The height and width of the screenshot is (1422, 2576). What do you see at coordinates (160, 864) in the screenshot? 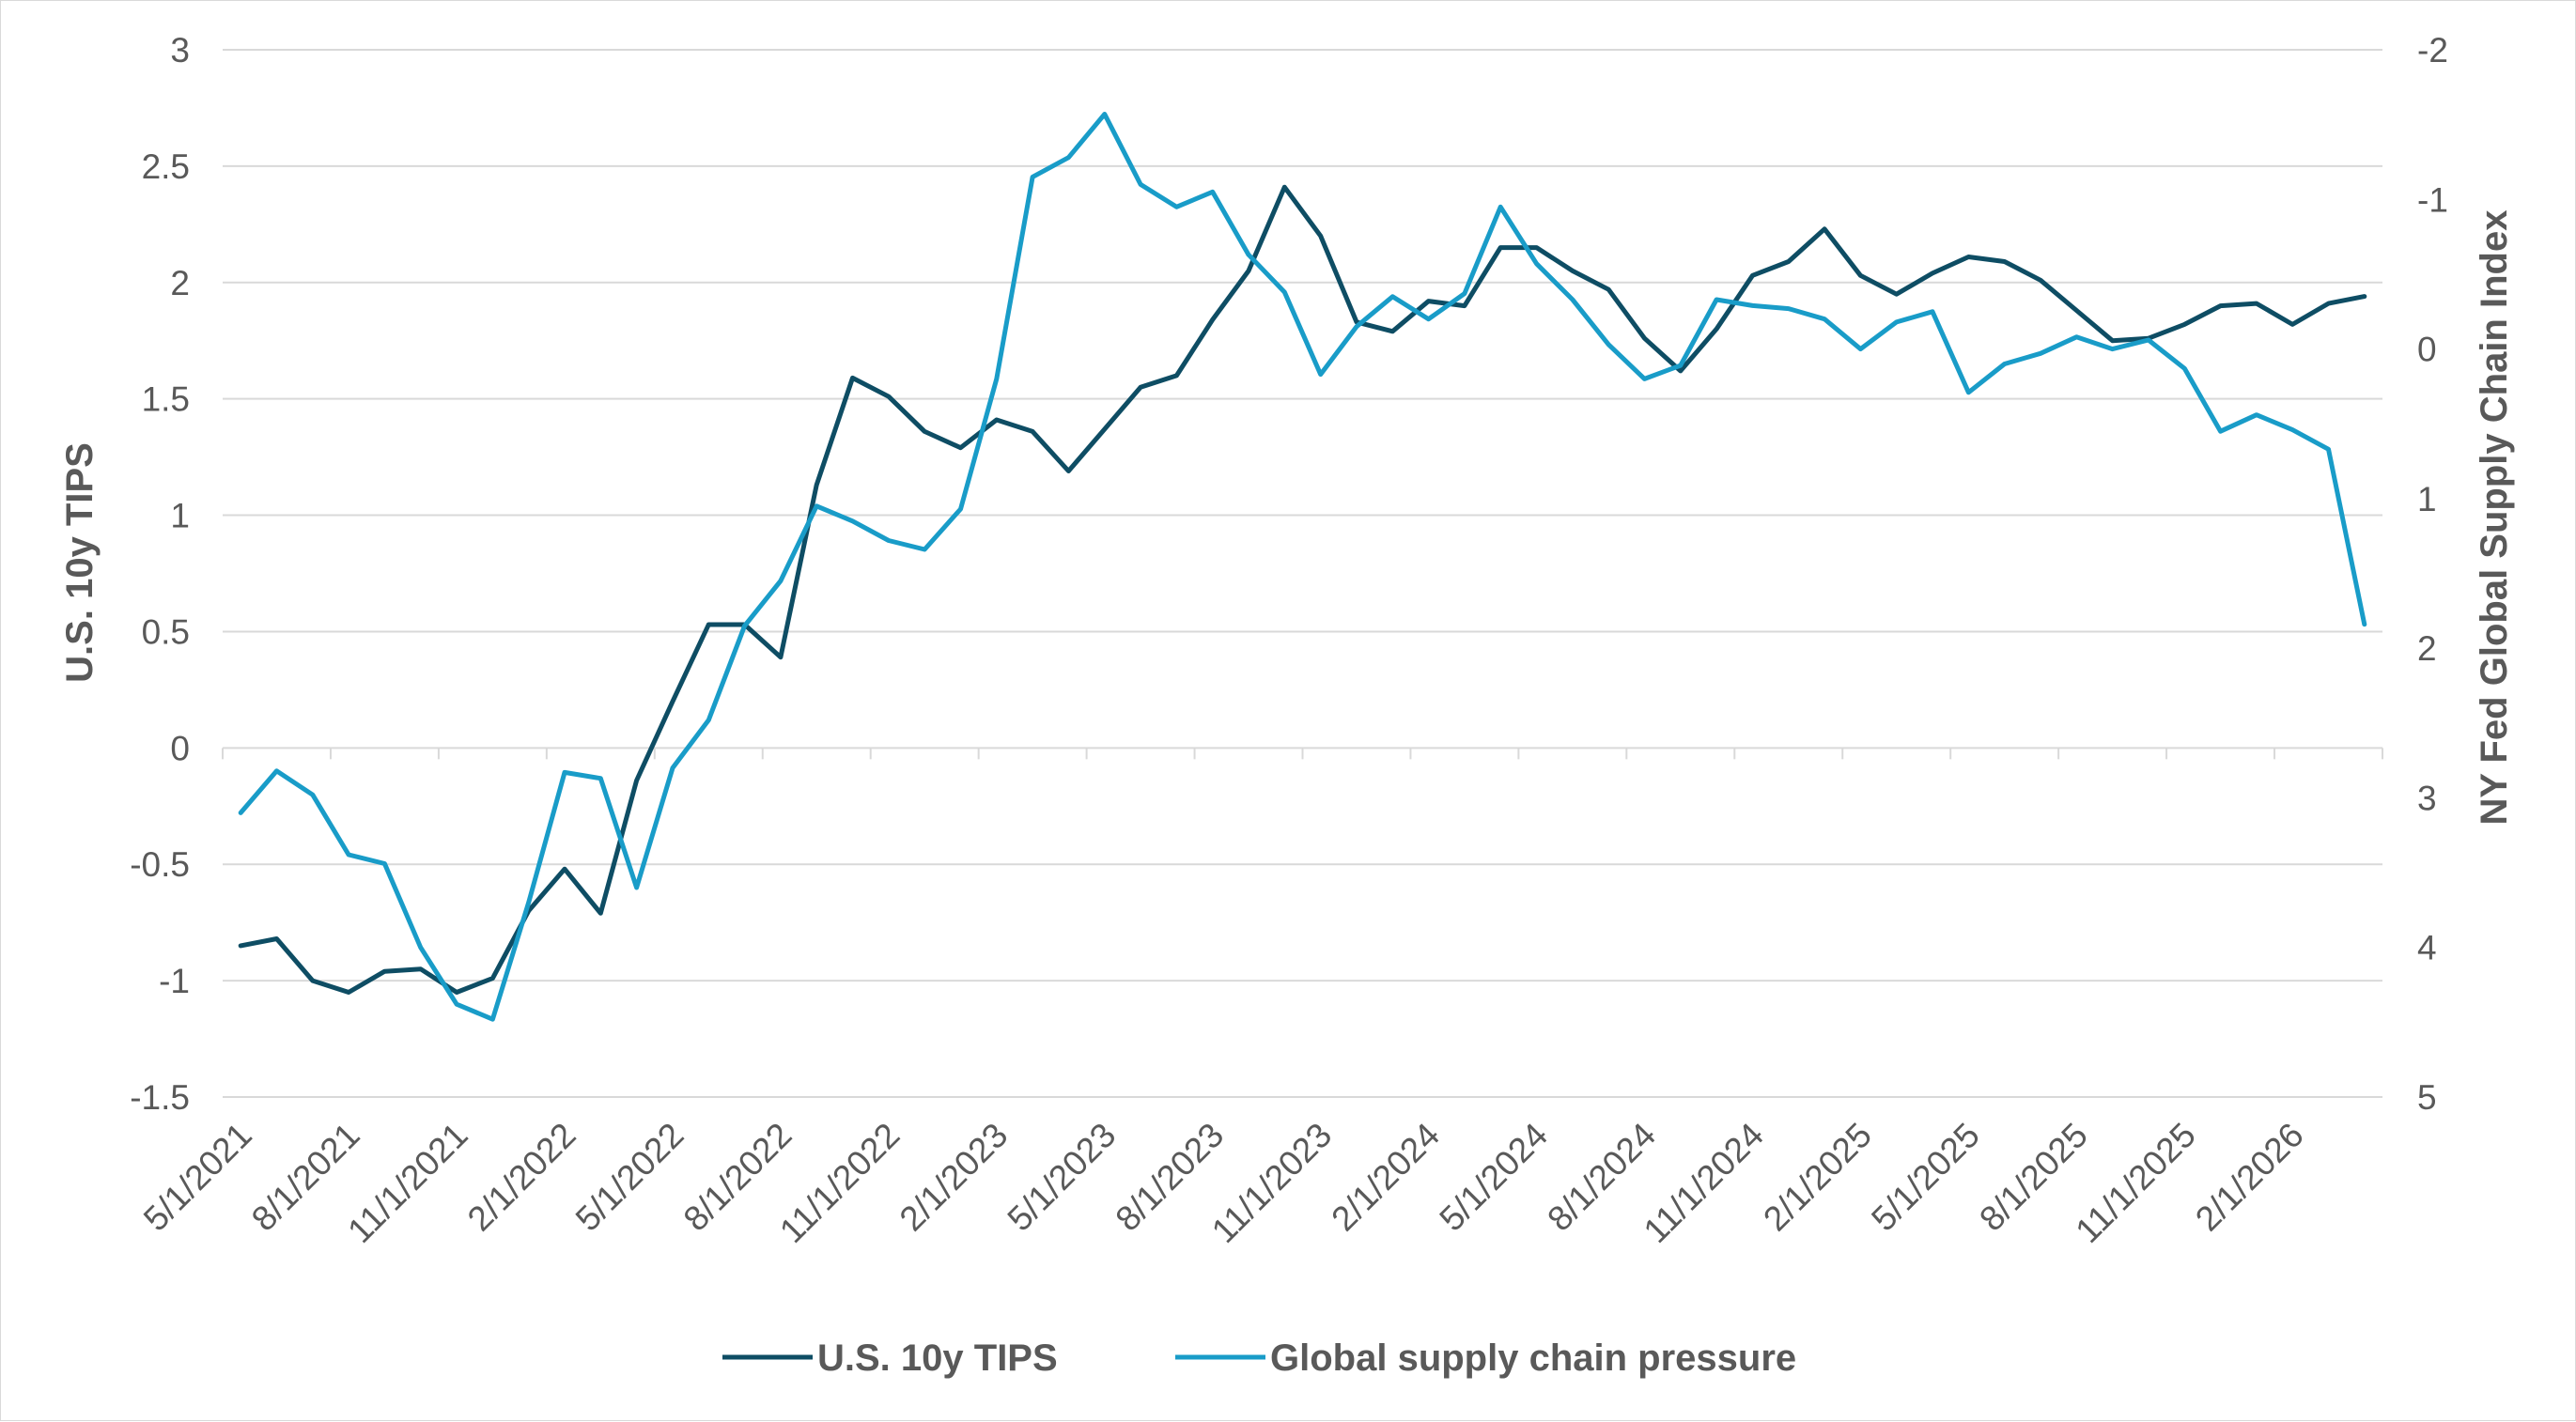
I see `y-tick-label: -0.5` at bounding box center [160, 864].